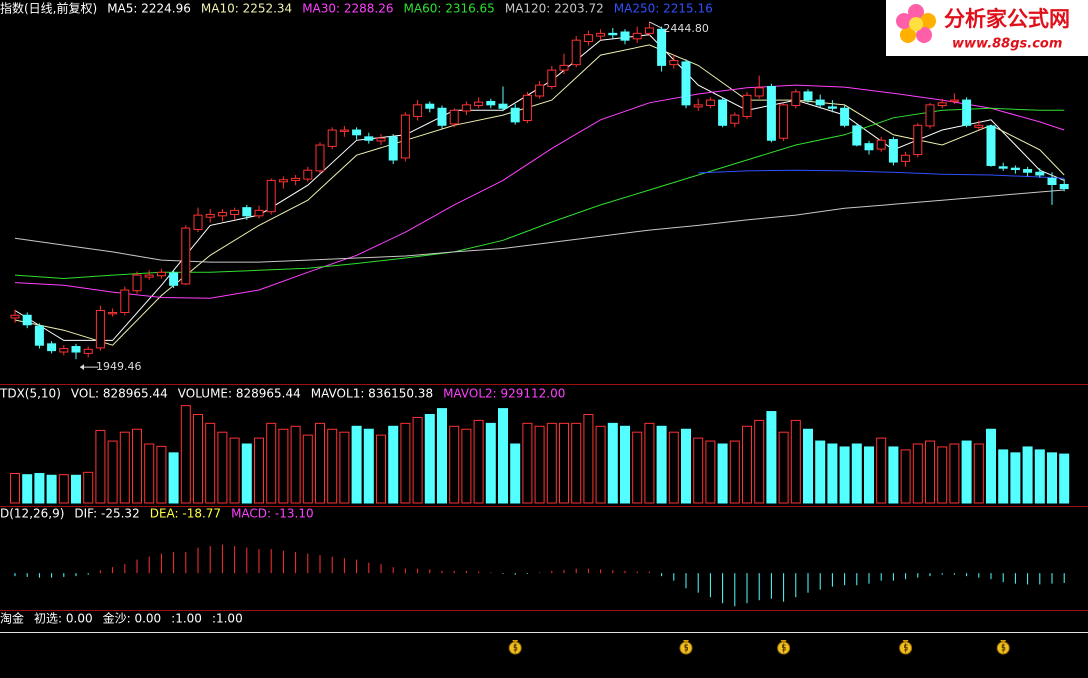  Describe the element at coordinates (246, 9) in the screenshot. I see `header-text: MA10: 2252.34` at that location.